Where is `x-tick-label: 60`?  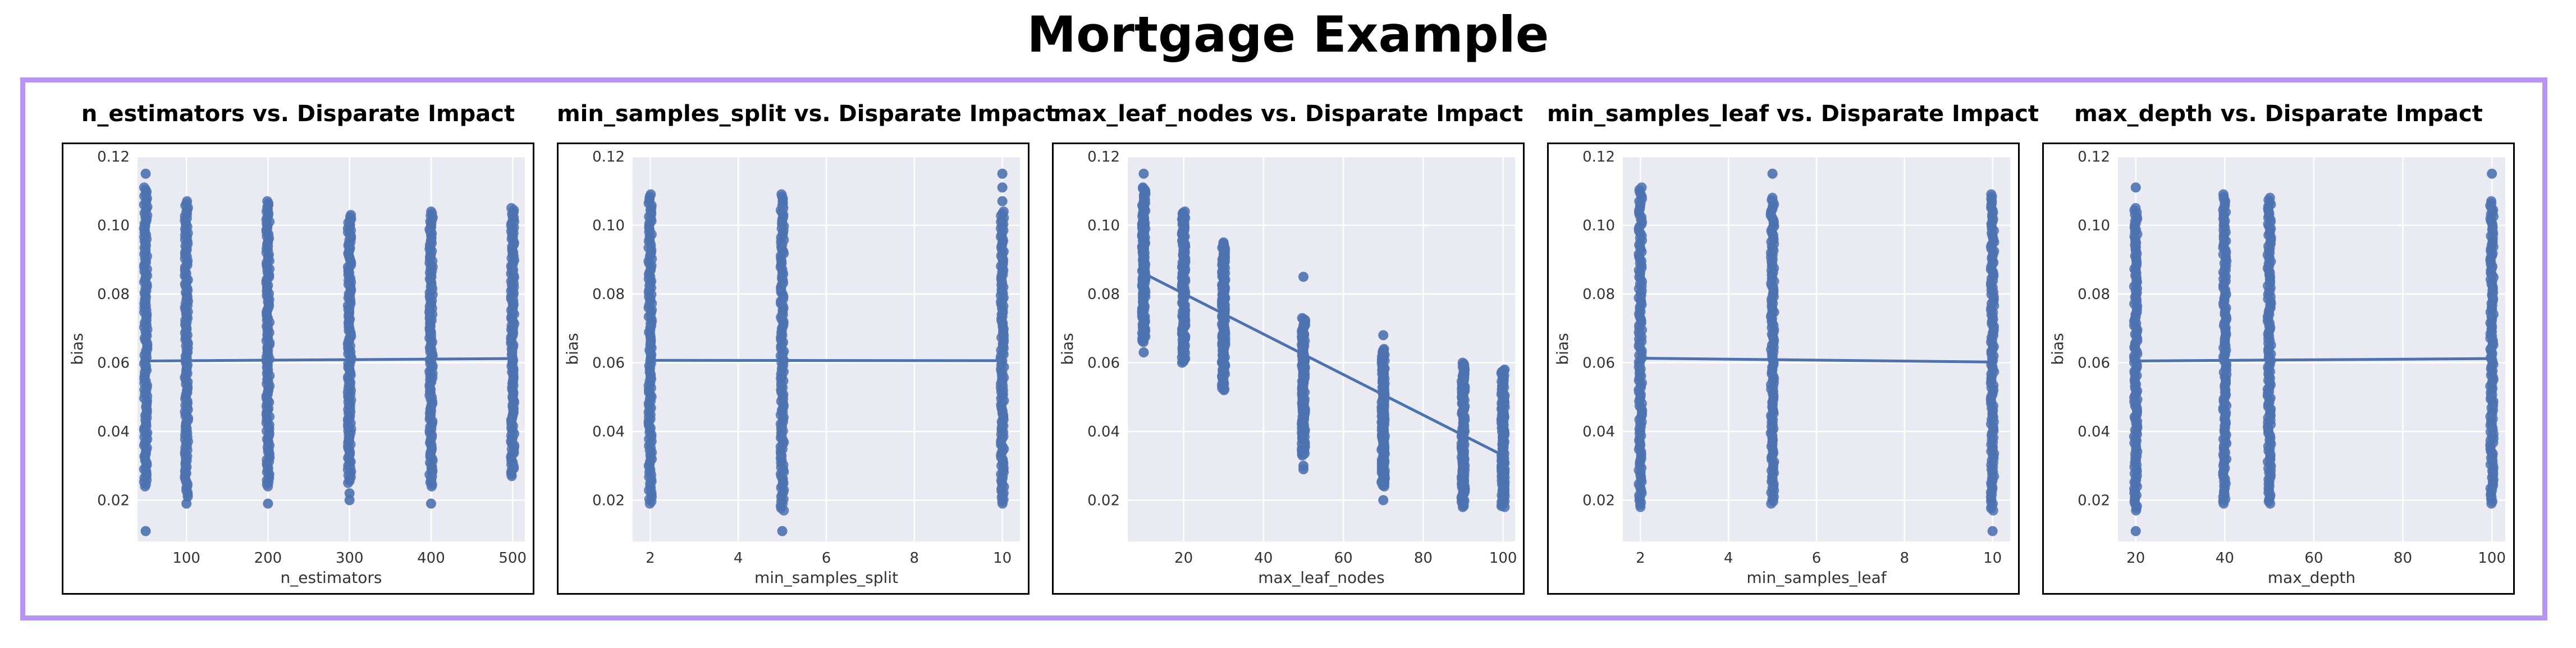
x-tick-label: 60 is located at coordinates (1343, 558).